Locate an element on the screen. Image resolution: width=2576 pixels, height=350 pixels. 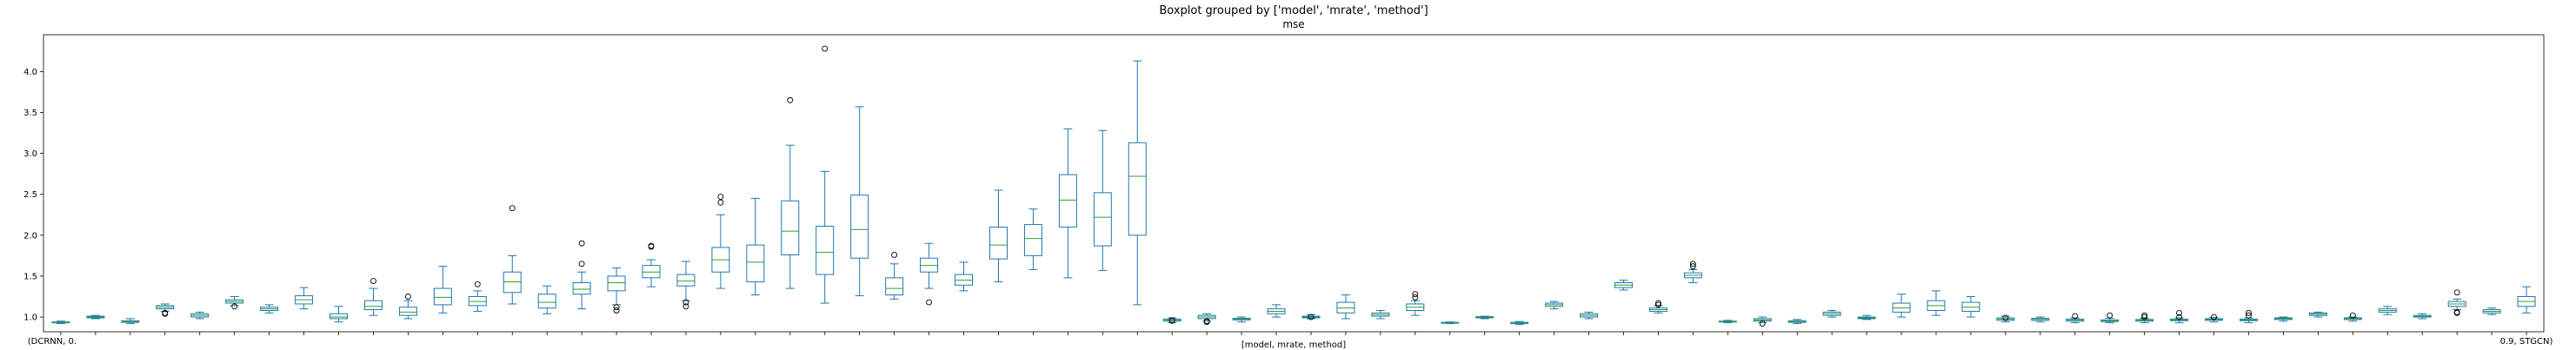
chart-title: mse is located at coordinates (1293, 24).